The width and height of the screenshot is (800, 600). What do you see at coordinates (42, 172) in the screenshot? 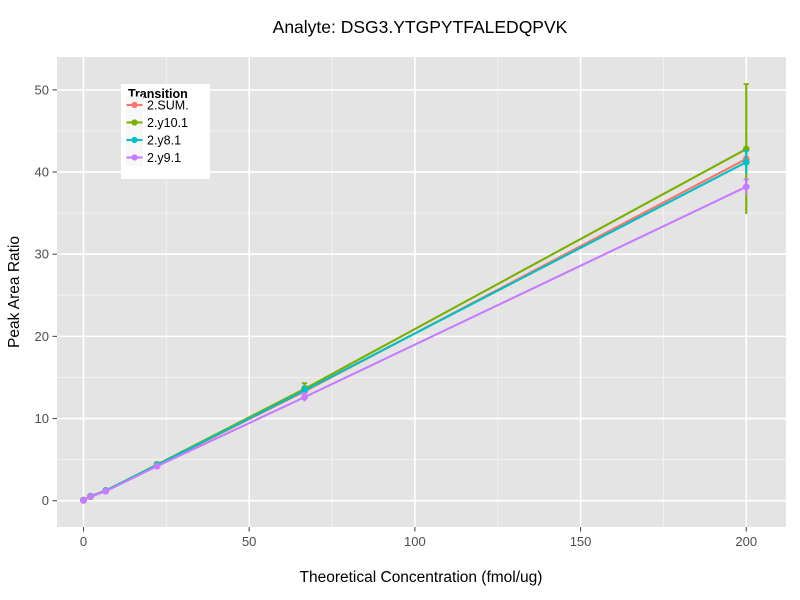
I see `y-tick-label: 40` at bounding box center [42, 172].